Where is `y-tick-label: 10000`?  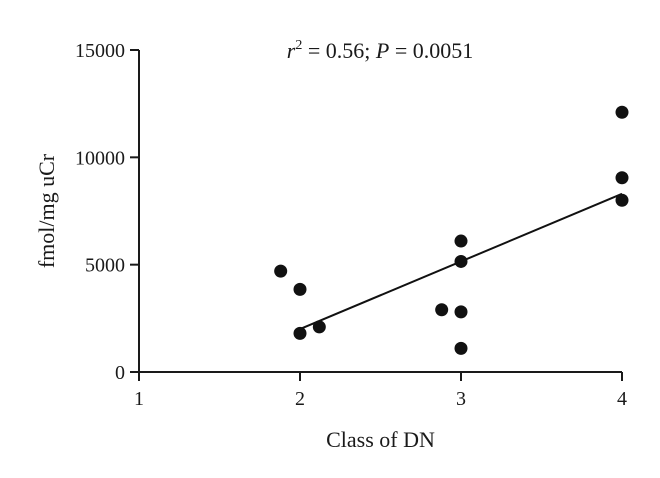 y-tick-label: 10000 is located at coordinates (100, 158).